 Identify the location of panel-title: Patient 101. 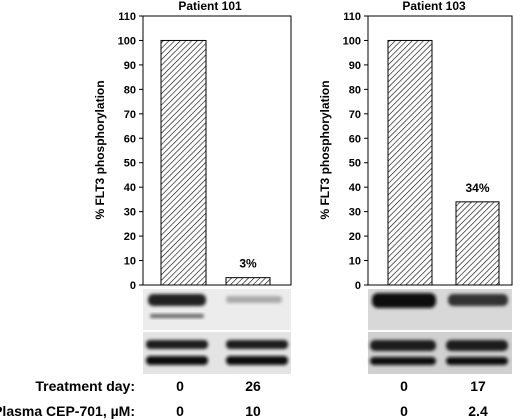
(210, 6).